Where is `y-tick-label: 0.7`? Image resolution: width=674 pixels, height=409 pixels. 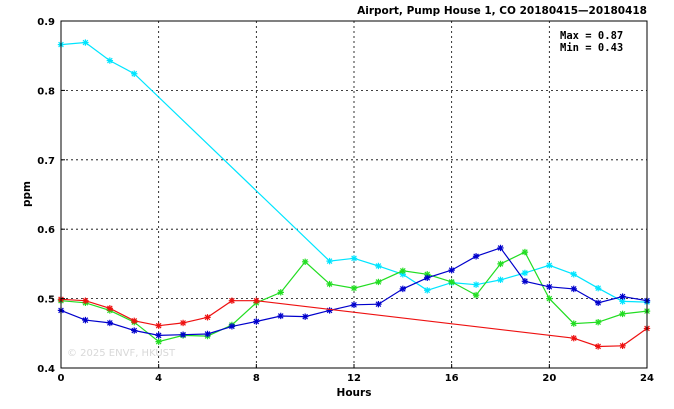
y-tick-label: 0.7 is located at coordinates (46, 161).